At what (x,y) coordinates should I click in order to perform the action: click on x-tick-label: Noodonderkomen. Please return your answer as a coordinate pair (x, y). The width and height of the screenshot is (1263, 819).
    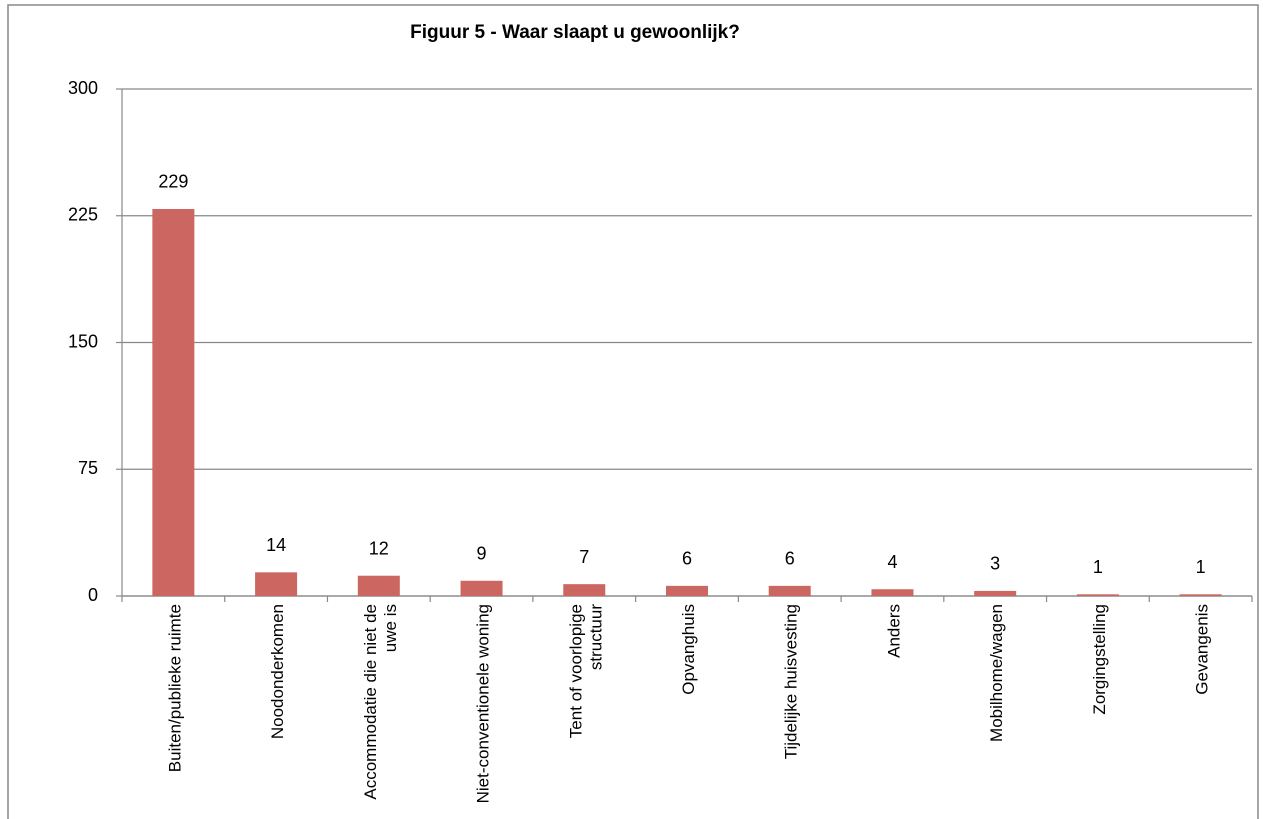
    Looking at the image, I should click on (278, 672).